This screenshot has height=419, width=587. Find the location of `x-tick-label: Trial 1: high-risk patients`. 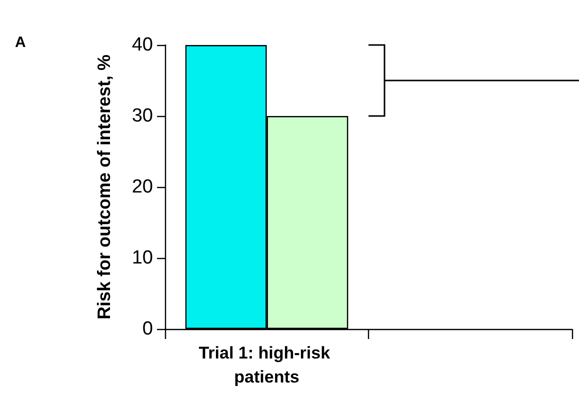

x-tick-label: Trial 1: high-risk patients is located at coordinates (266, 365).